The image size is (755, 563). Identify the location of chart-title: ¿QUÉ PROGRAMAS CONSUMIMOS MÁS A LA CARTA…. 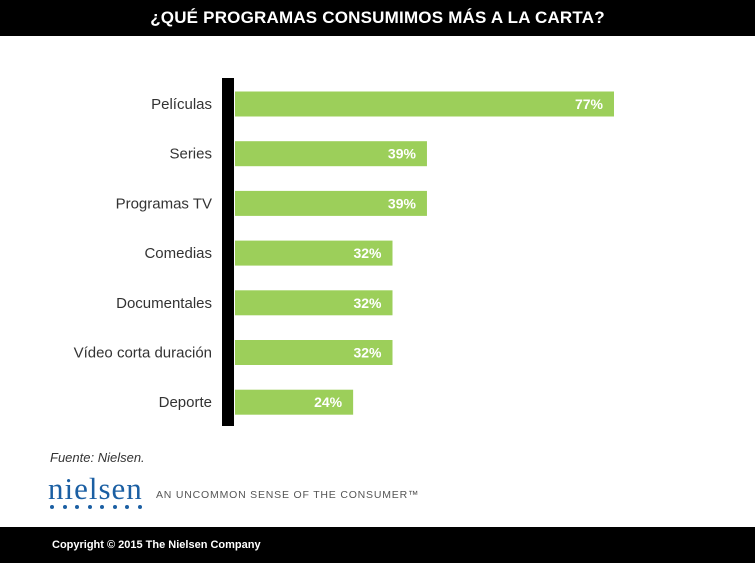
(377, 17).